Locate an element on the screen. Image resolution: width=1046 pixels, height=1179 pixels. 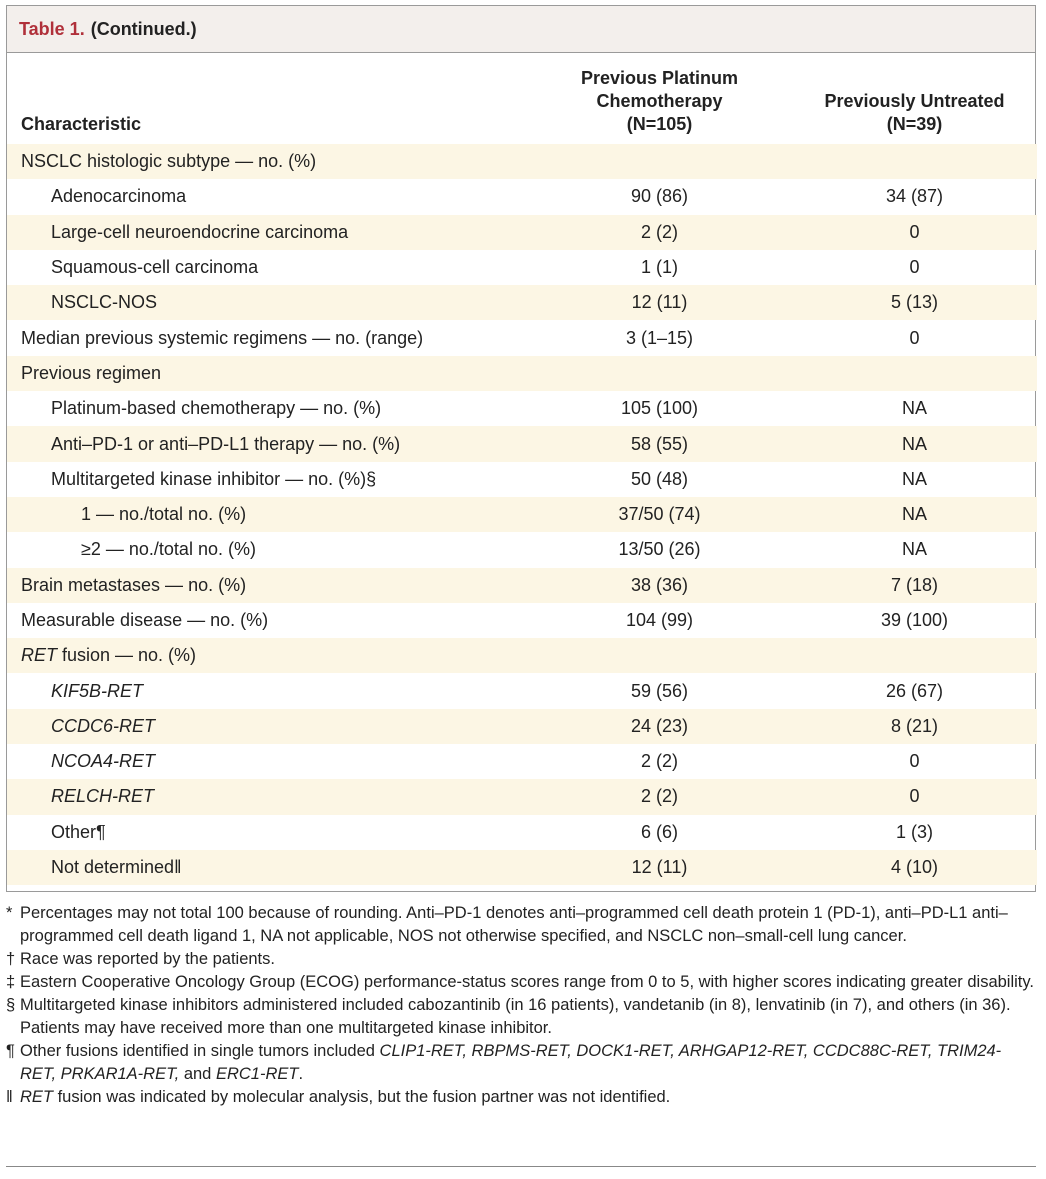
cell-previously-untreated: 26 (67) is located at coordinates (914, 690).